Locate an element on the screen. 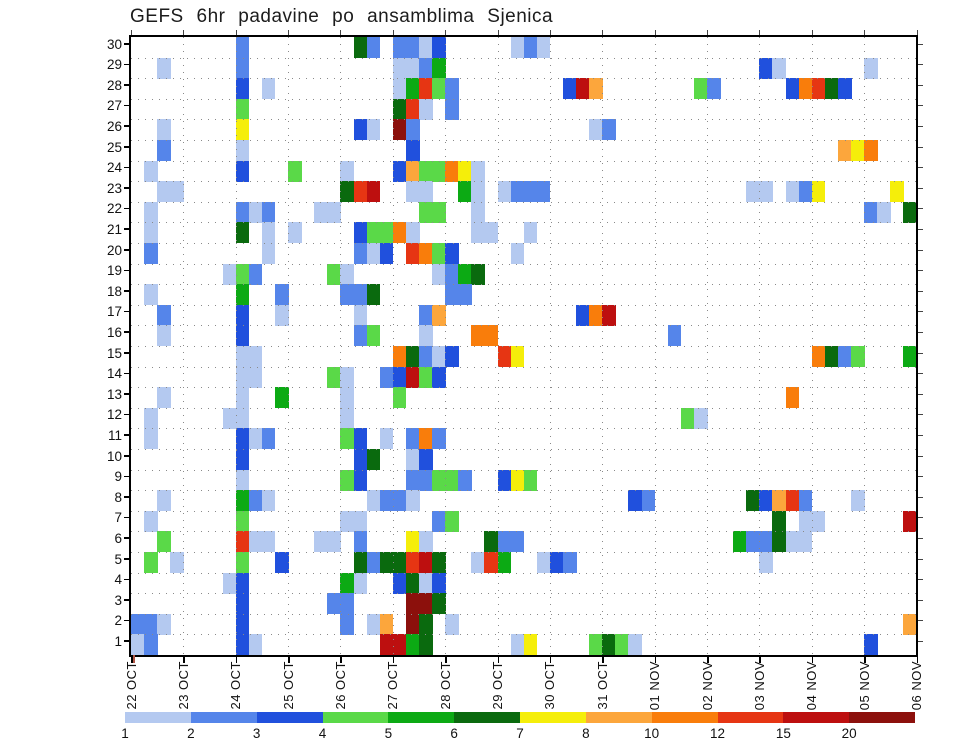 This screenshot has height=742, width=960. y-axis-label: 23 is located at coordinates (114, 188).